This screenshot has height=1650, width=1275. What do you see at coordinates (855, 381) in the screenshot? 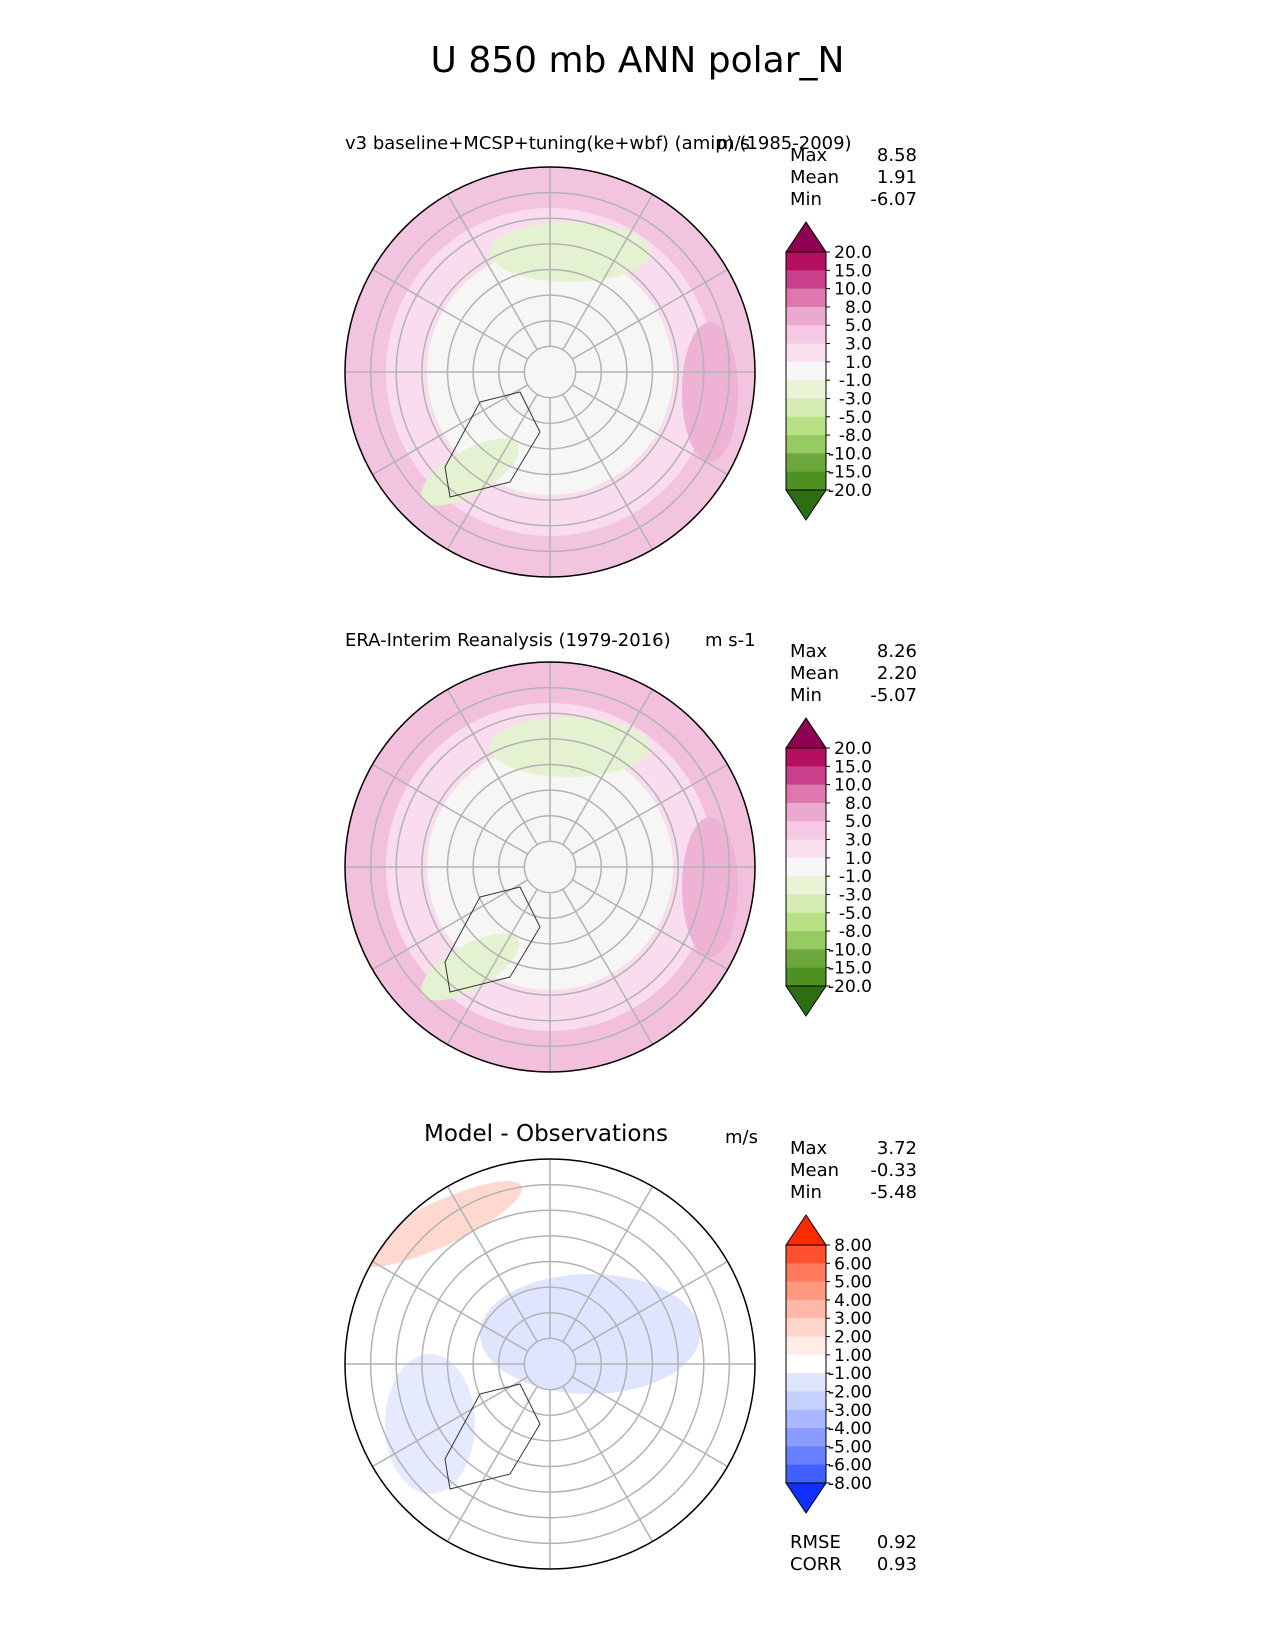
I see `colorbar-tick-label-7: -1.0` at bounding box center [855, 381].